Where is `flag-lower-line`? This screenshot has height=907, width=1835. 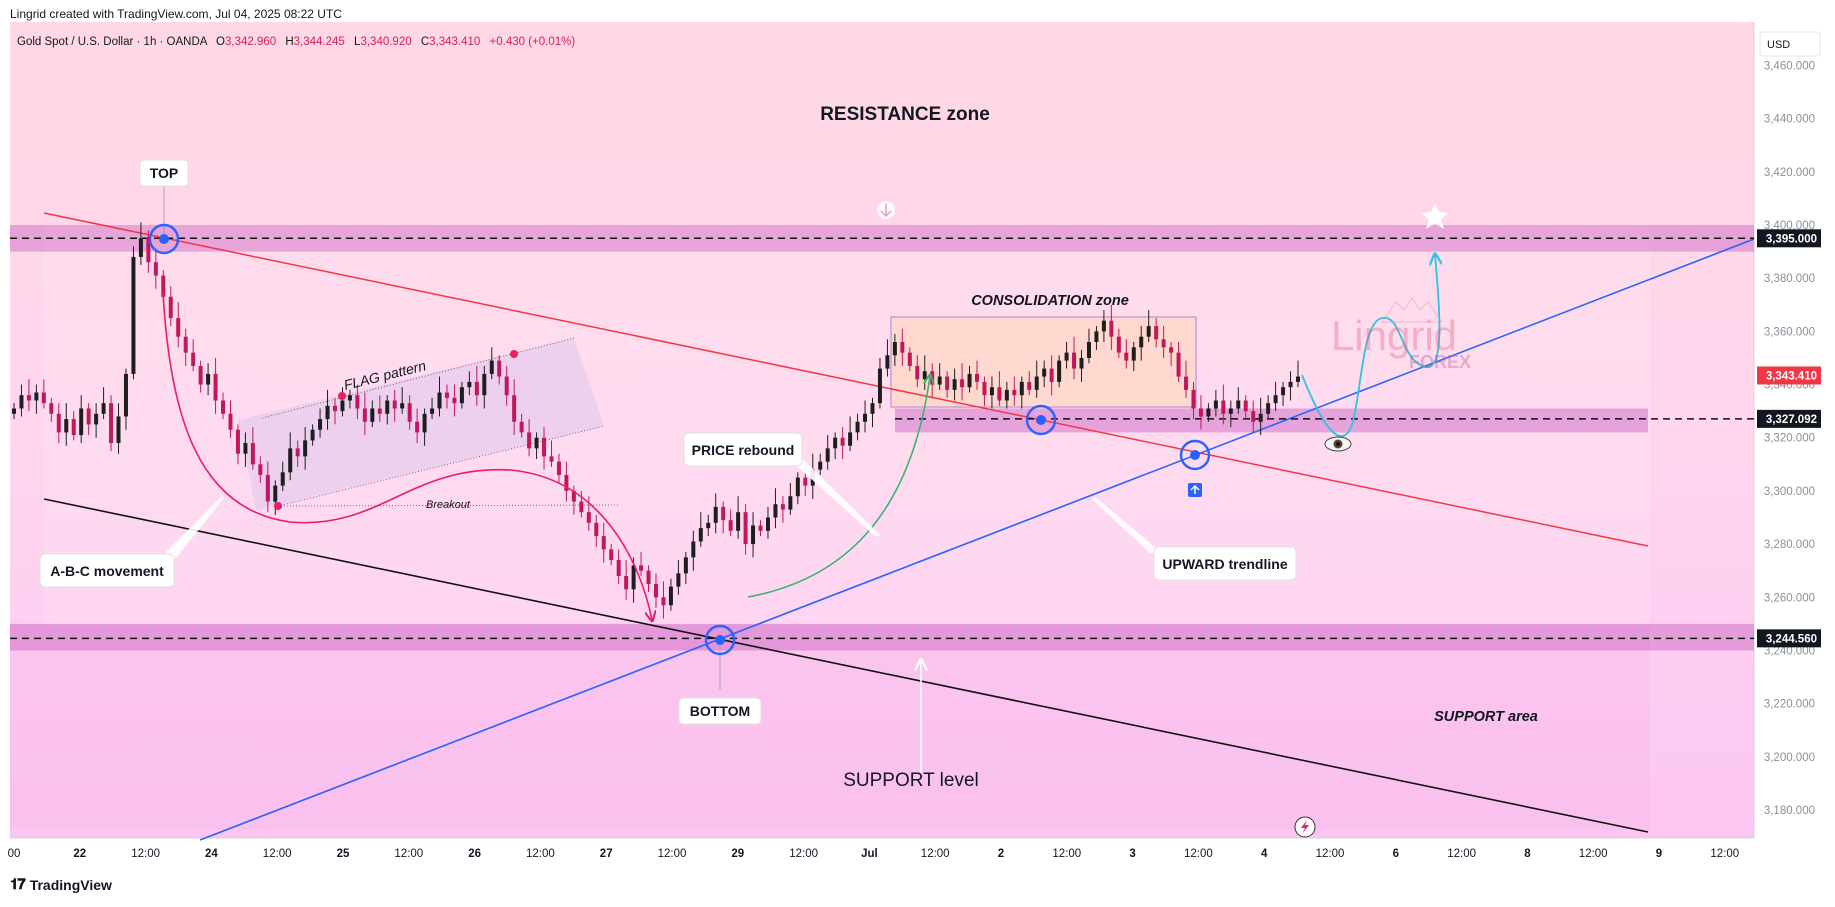
flag-lower-line is located at coordinates (441, 466).